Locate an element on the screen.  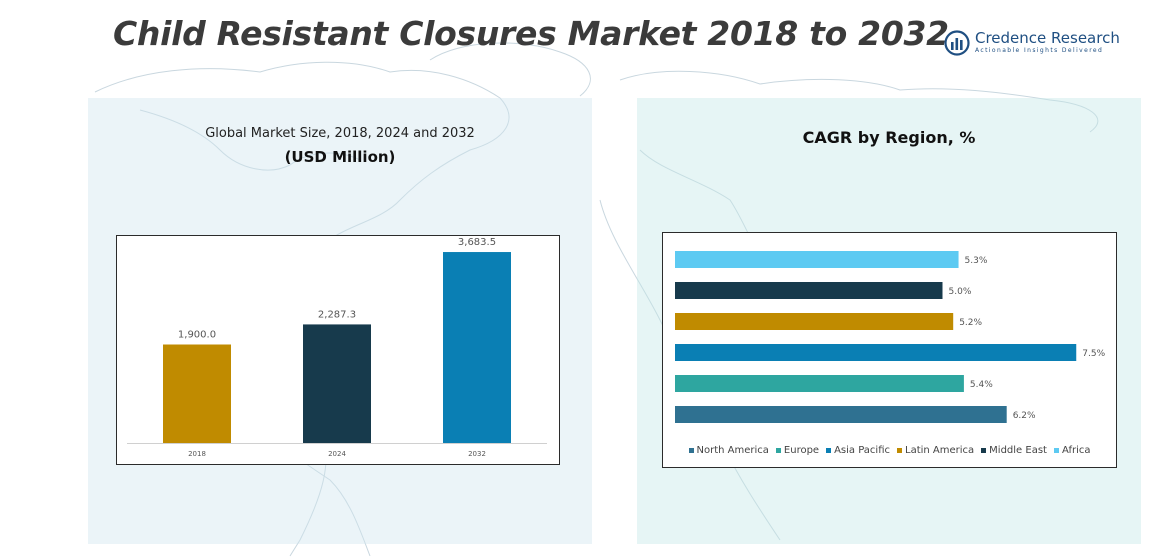
legend-swatch-africa is located at coordinates (1056, 450).